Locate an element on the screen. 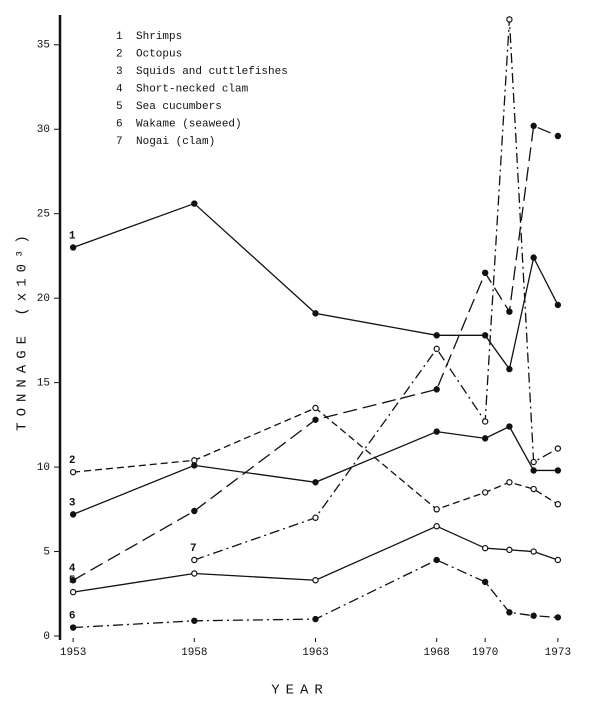 This screenshot has width=600, height=708. series-number: 7 is located at coordinates (193, 549).